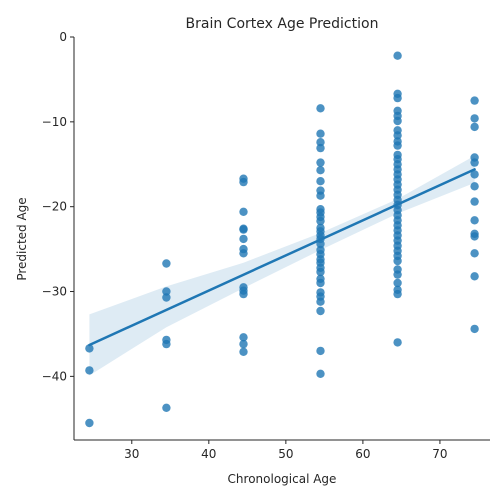  Describe the element at coordinates (54, 376) in the screenshot. I see `y-tick-label: −40` at that location.